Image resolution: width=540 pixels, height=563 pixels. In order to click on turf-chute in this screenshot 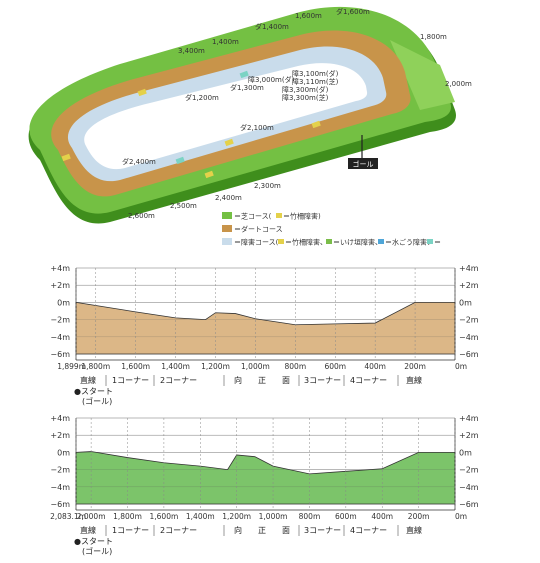, I will do `click(422, 75)`.